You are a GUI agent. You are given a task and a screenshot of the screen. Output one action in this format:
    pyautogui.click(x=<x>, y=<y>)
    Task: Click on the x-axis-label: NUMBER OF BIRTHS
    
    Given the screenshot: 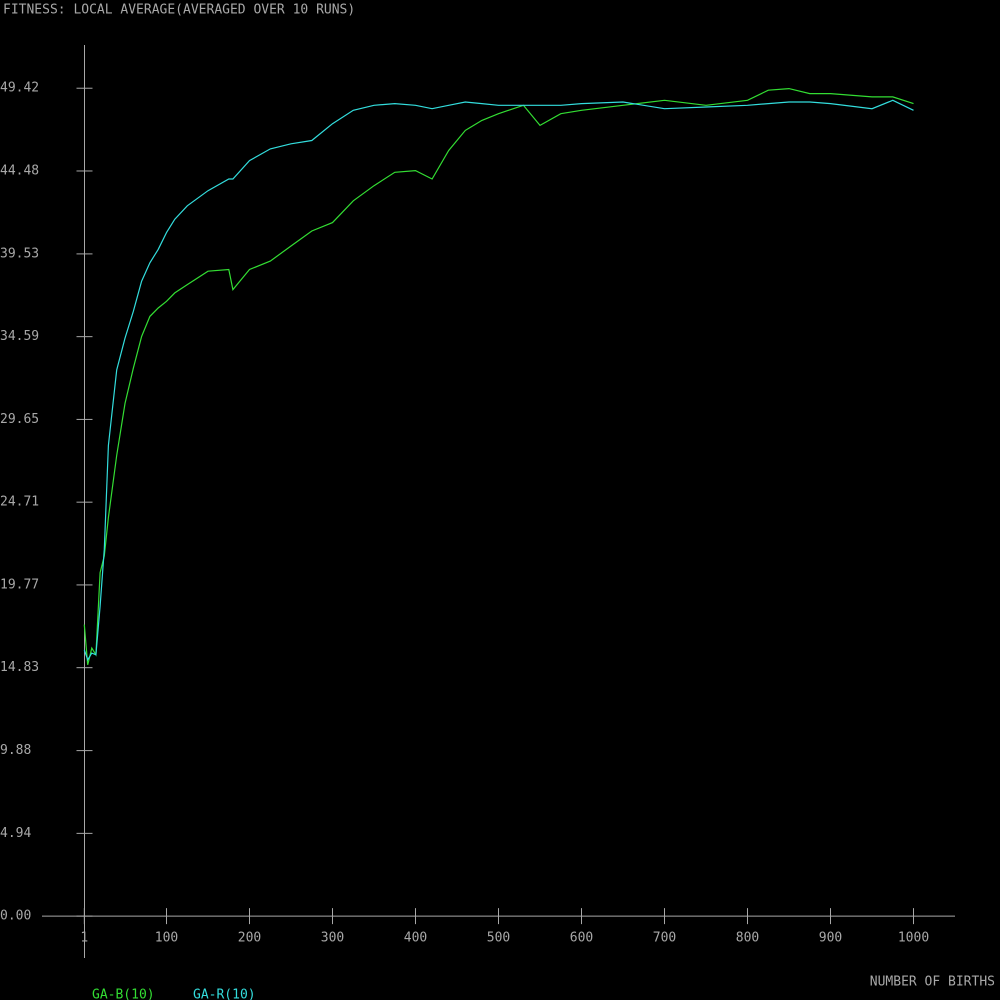 What is the action you would take?
    pyautogui.click(x=932, y=982)
    